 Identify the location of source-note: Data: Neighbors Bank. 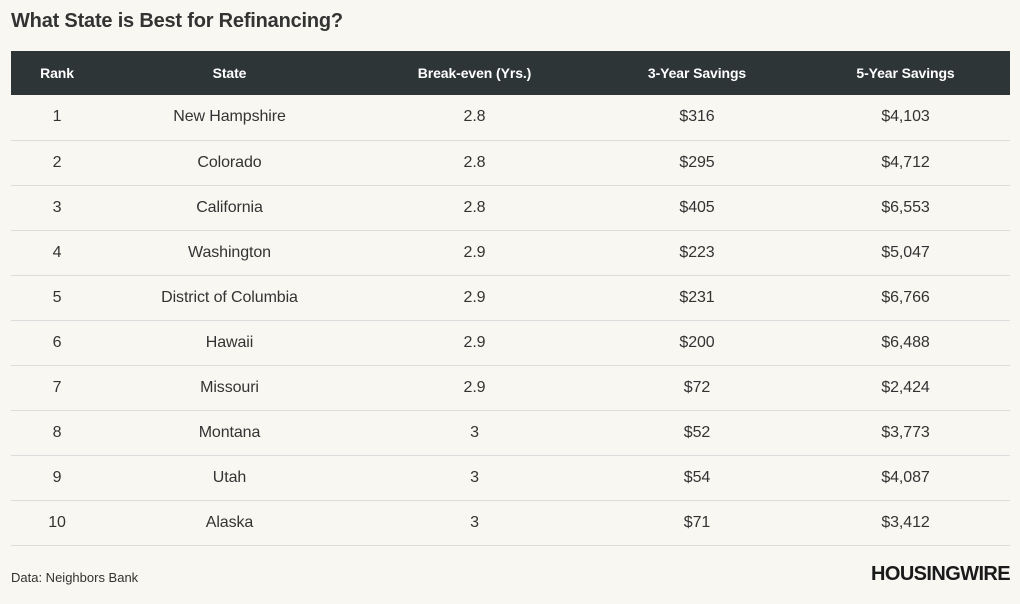
(75, 577).